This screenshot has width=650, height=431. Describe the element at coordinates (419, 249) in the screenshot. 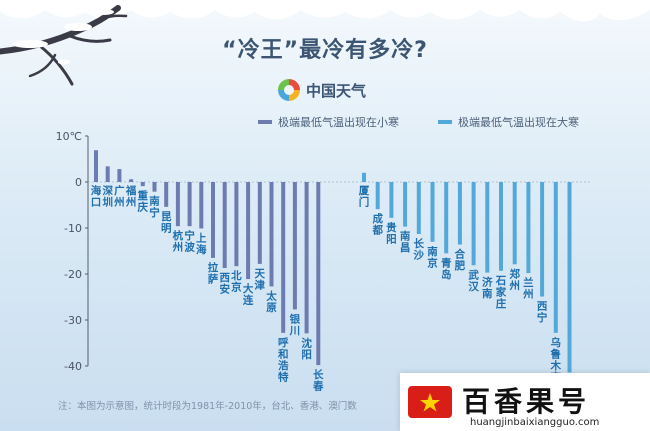

I see `bar-label-dahan-4: 长沙` at that location.